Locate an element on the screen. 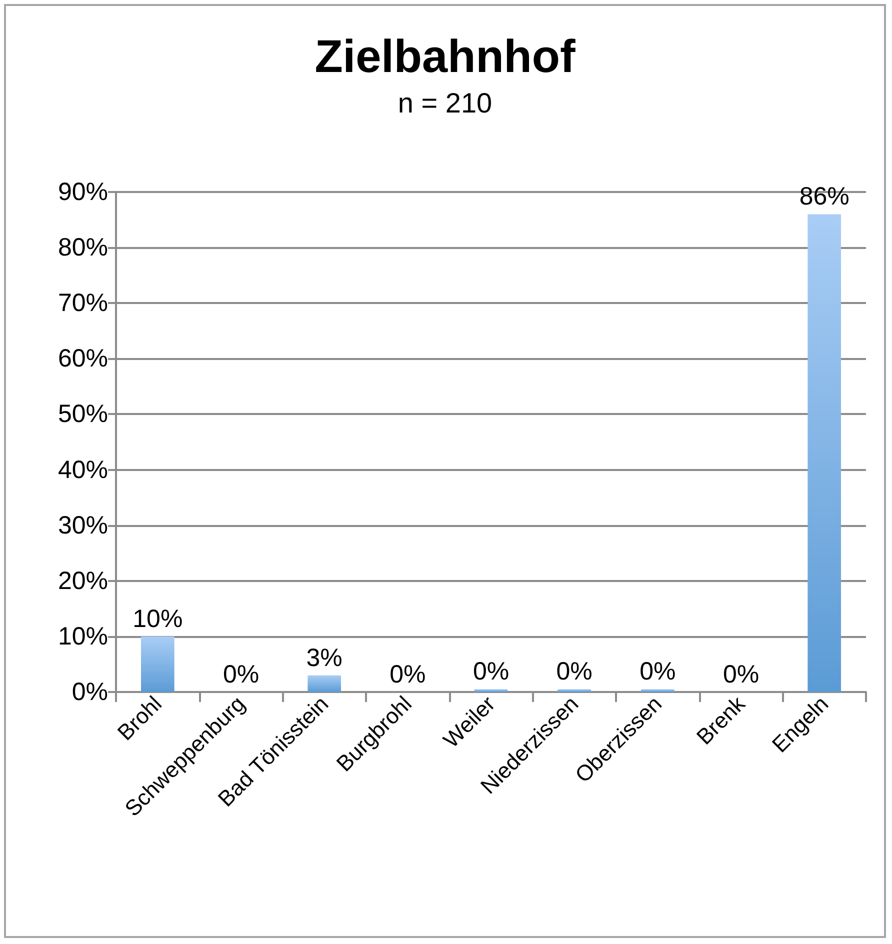 The width and height of the screenshot is (892, 944). y-tick-label: 0% is located at coordinates (90, 692).